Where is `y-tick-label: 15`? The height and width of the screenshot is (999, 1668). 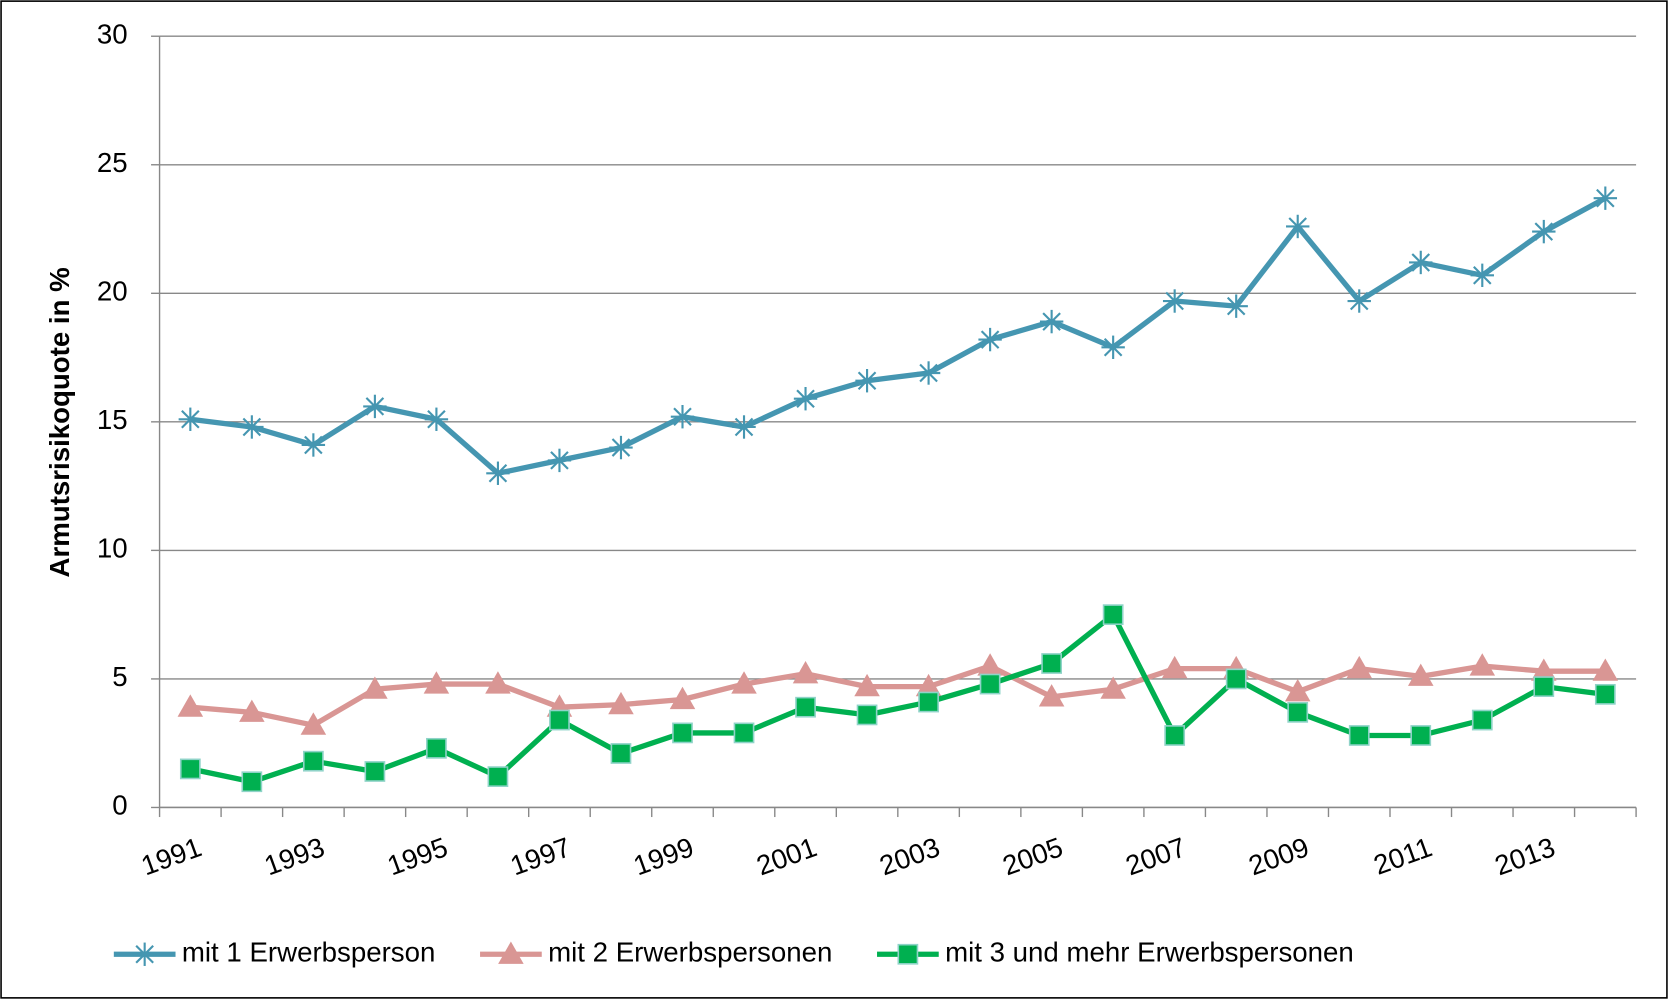
y-tick-label: 15 is located at coordinates (112, 419).